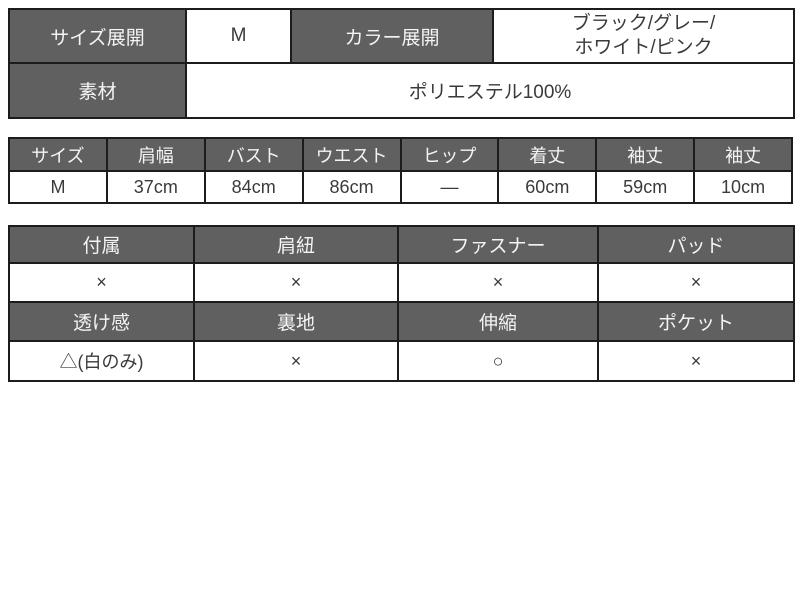  I want to click on size-range-label: サイズ展開, so click(97, 36).